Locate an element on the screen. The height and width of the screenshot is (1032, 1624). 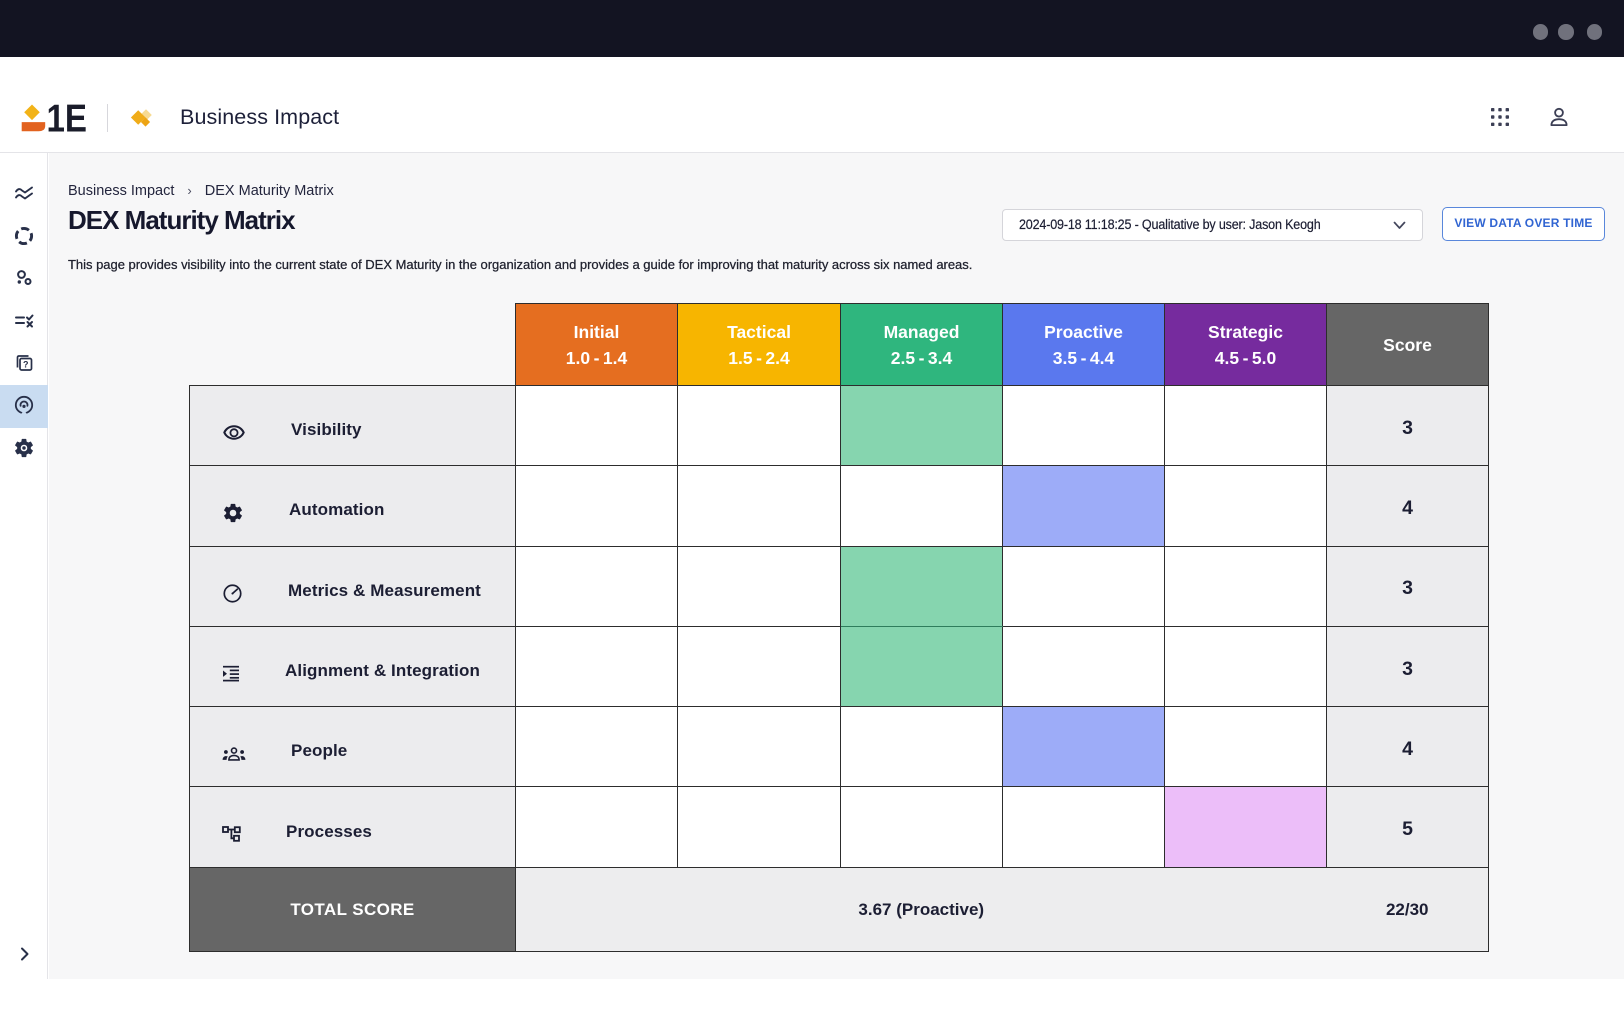
svg-text: 1E is located at coordinates (67, 116).